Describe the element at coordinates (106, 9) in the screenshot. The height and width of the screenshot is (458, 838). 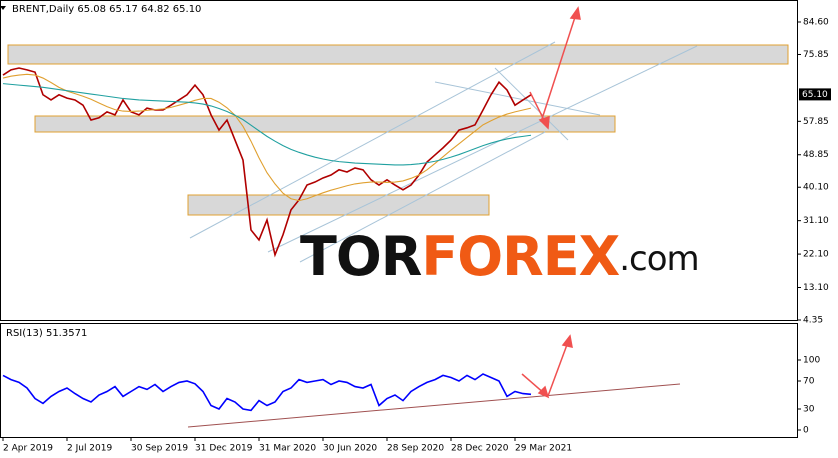
I see `chart-title: BRENT,Daily 65.08 65.17 64.82 65.10` at that location.